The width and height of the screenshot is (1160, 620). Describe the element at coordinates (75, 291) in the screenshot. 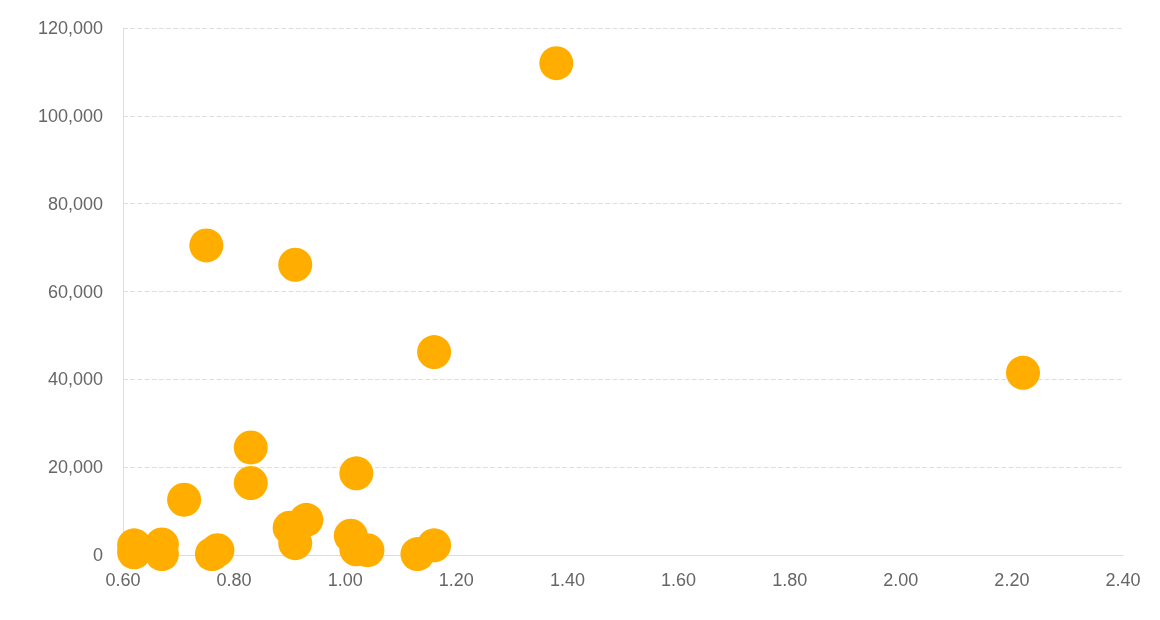

I see `y-tick-label: 60,000` at that location.